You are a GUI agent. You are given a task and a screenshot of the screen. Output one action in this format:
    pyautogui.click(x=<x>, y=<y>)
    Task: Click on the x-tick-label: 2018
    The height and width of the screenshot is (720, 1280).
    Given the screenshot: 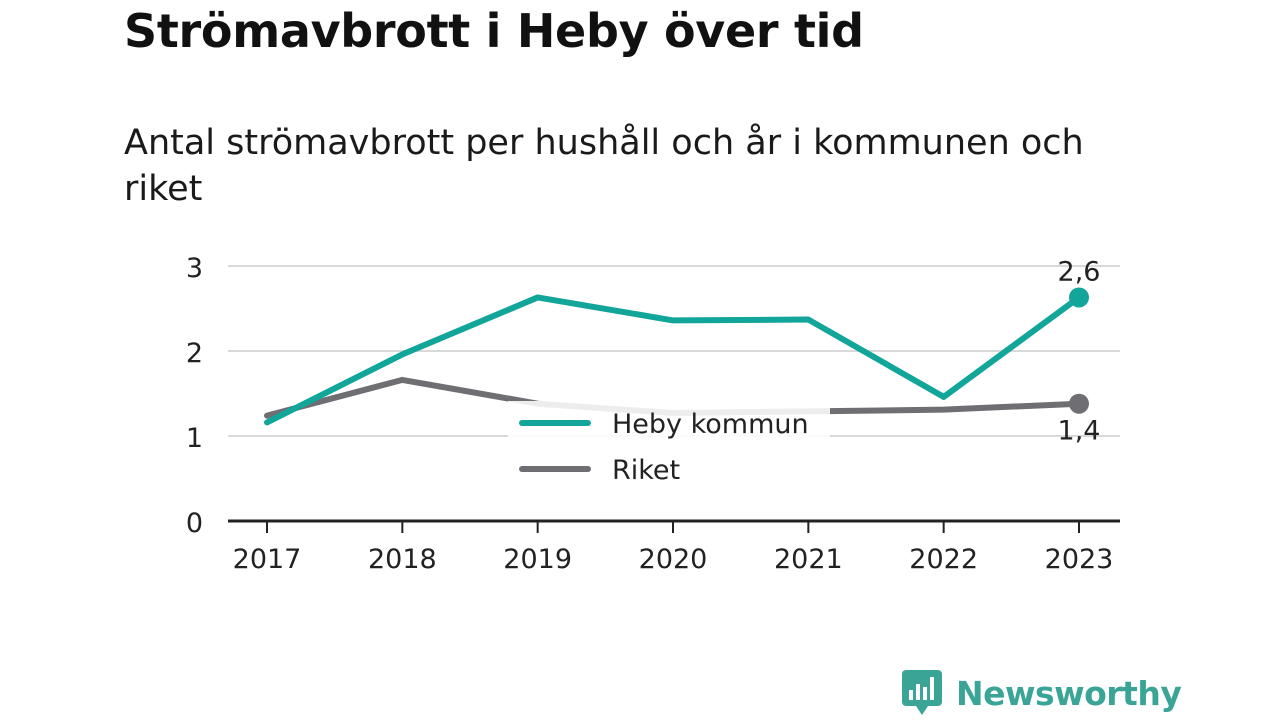 What is the action you would take?
    pyautogui.click(x=402, y=559)
    